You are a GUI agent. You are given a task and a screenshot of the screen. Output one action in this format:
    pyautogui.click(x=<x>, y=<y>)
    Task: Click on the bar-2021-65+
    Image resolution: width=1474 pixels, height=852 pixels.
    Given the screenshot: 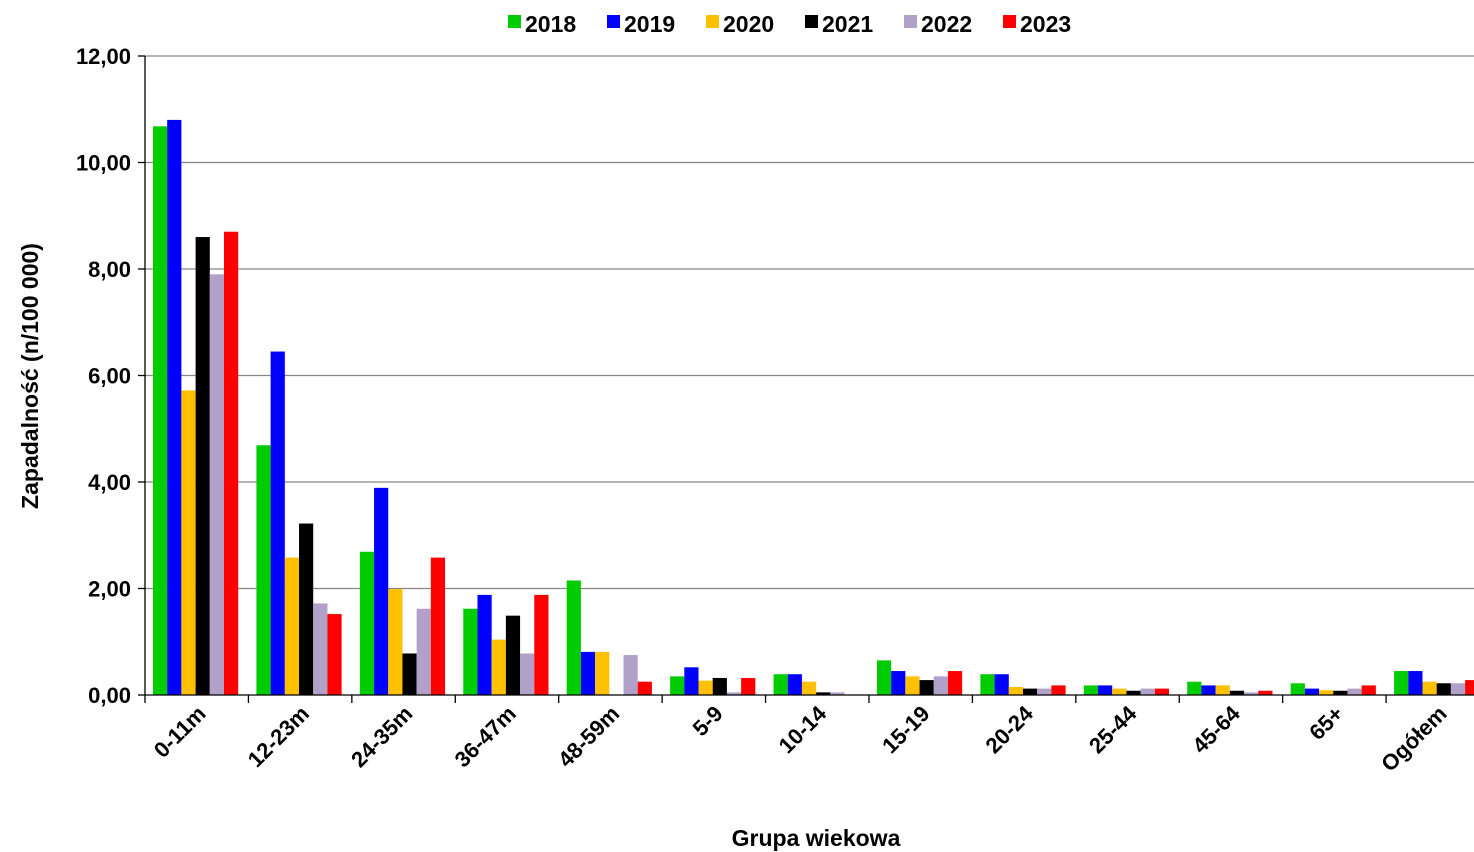 What is the action you would take?
    pyautogui.click(x=1340, y=692)
    